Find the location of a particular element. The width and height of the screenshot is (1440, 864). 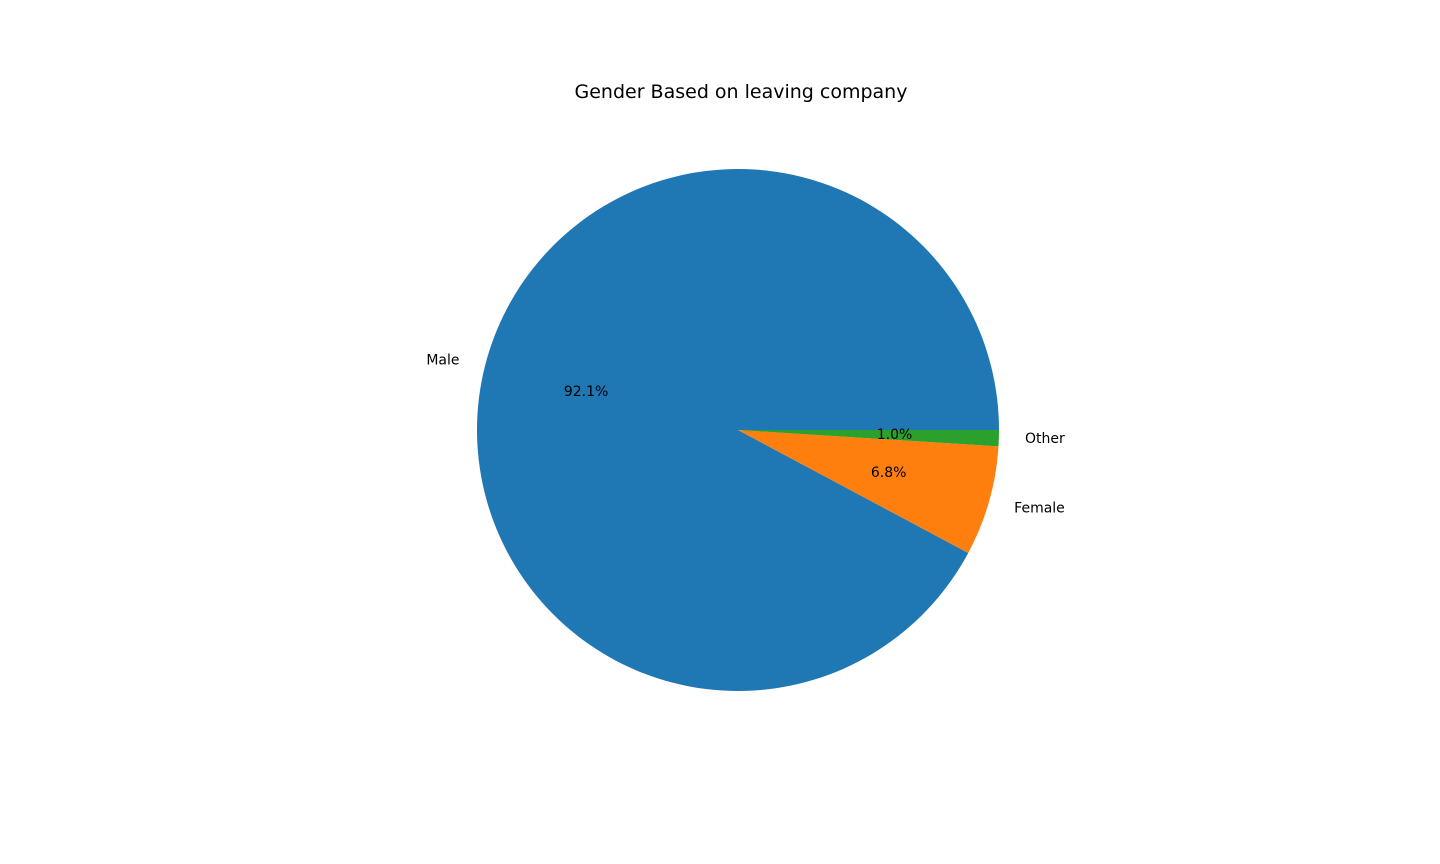

pct-label-female: 6.8% is located at coordinates (889, 473).